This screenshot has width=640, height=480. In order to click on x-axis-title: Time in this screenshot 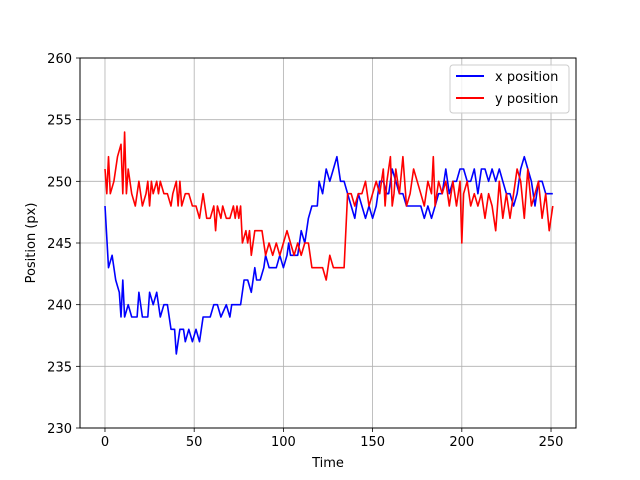, I will do `click(327, 463)`.